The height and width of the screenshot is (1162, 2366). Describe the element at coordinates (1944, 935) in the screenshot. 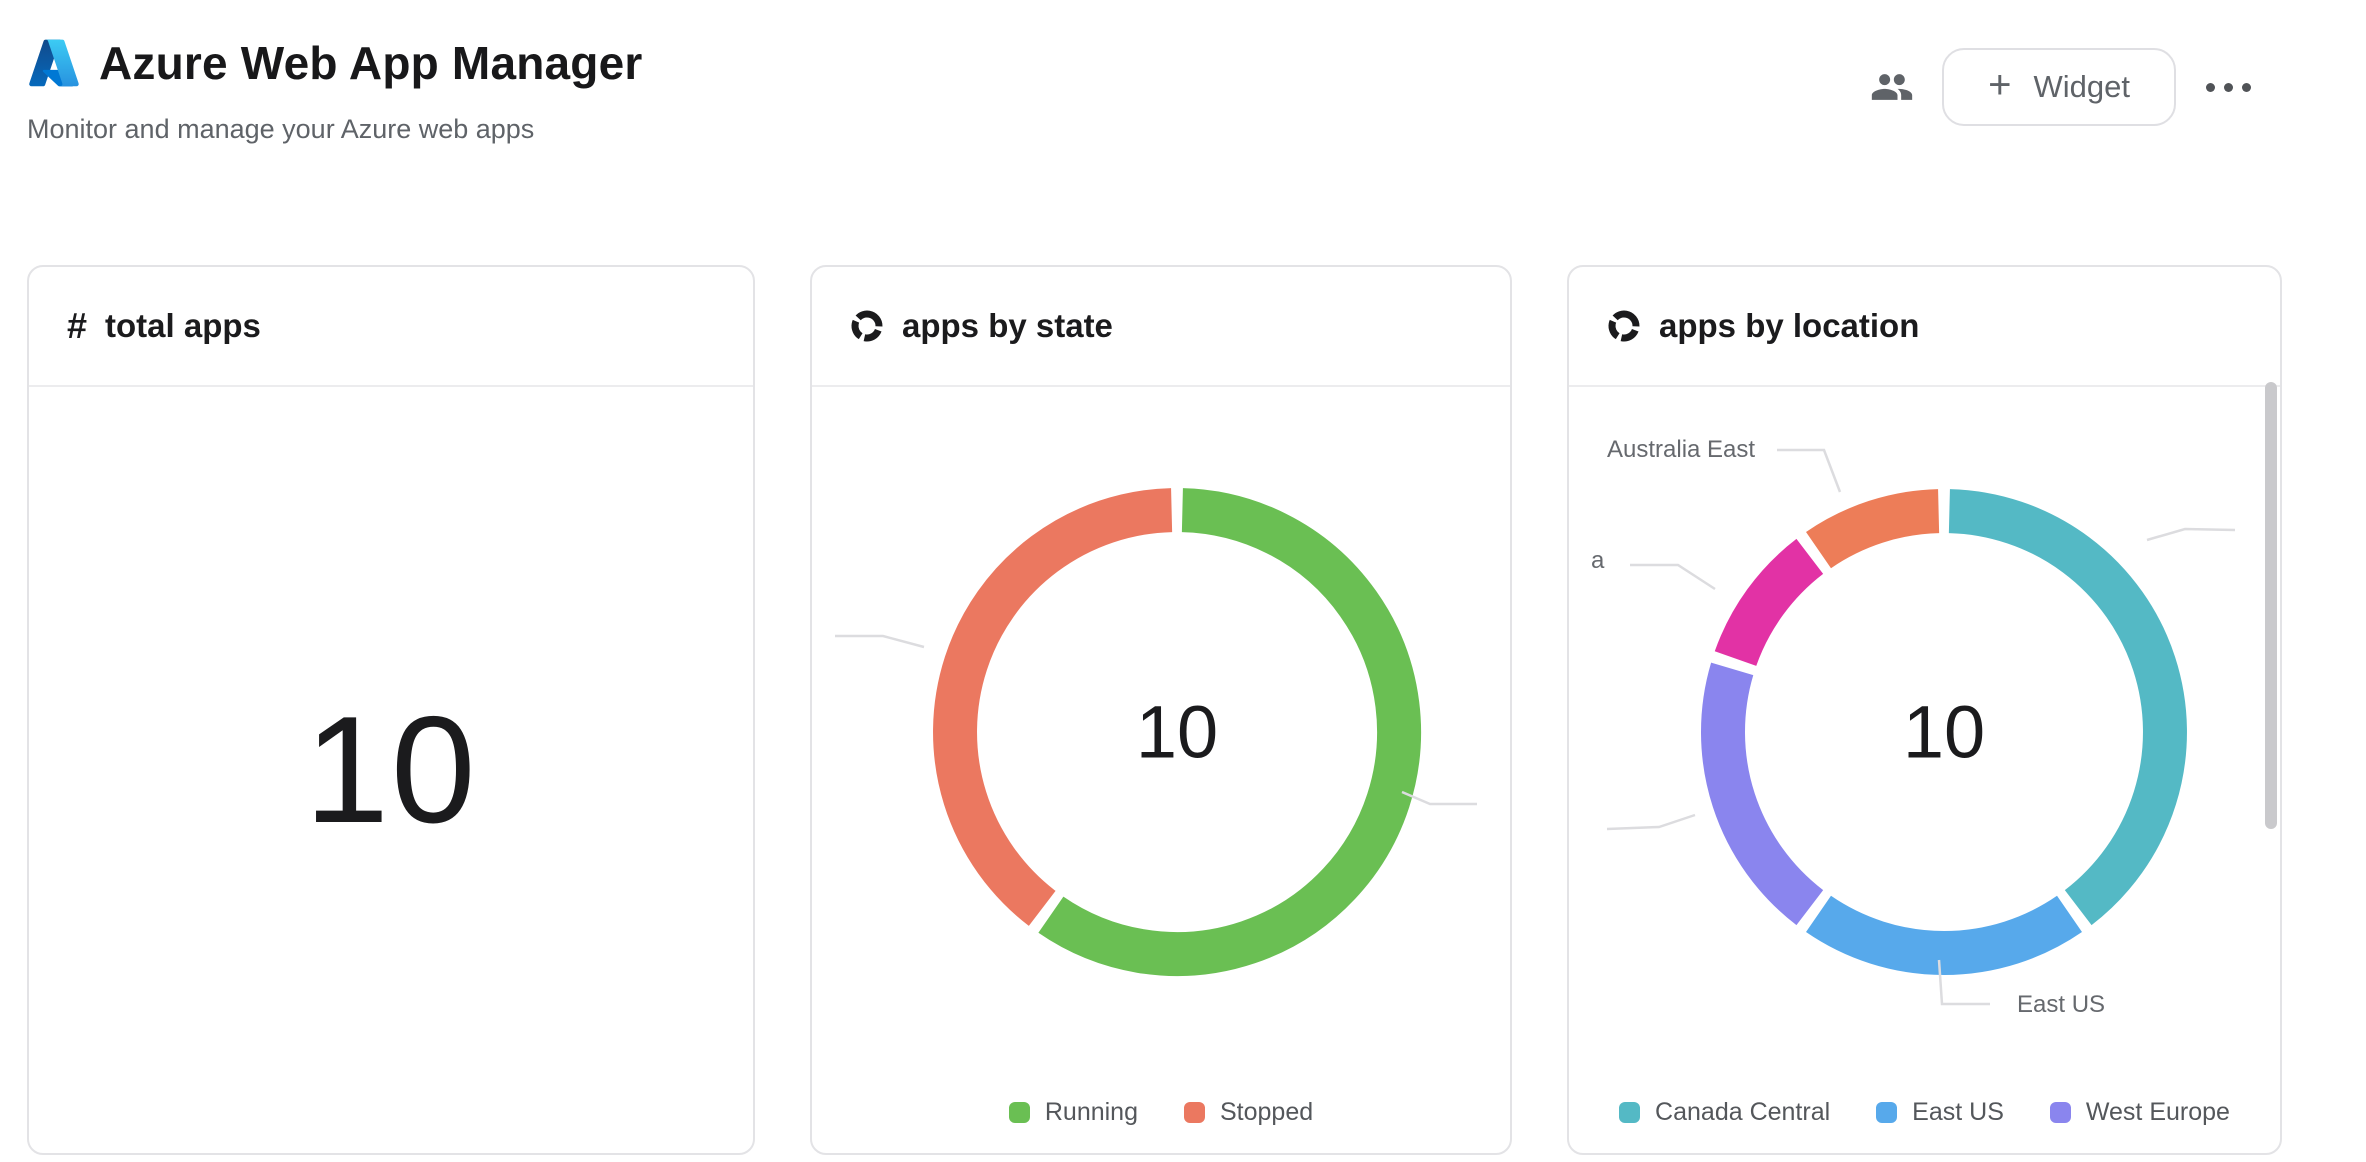

I see `donut-segment-east-us` at that location.